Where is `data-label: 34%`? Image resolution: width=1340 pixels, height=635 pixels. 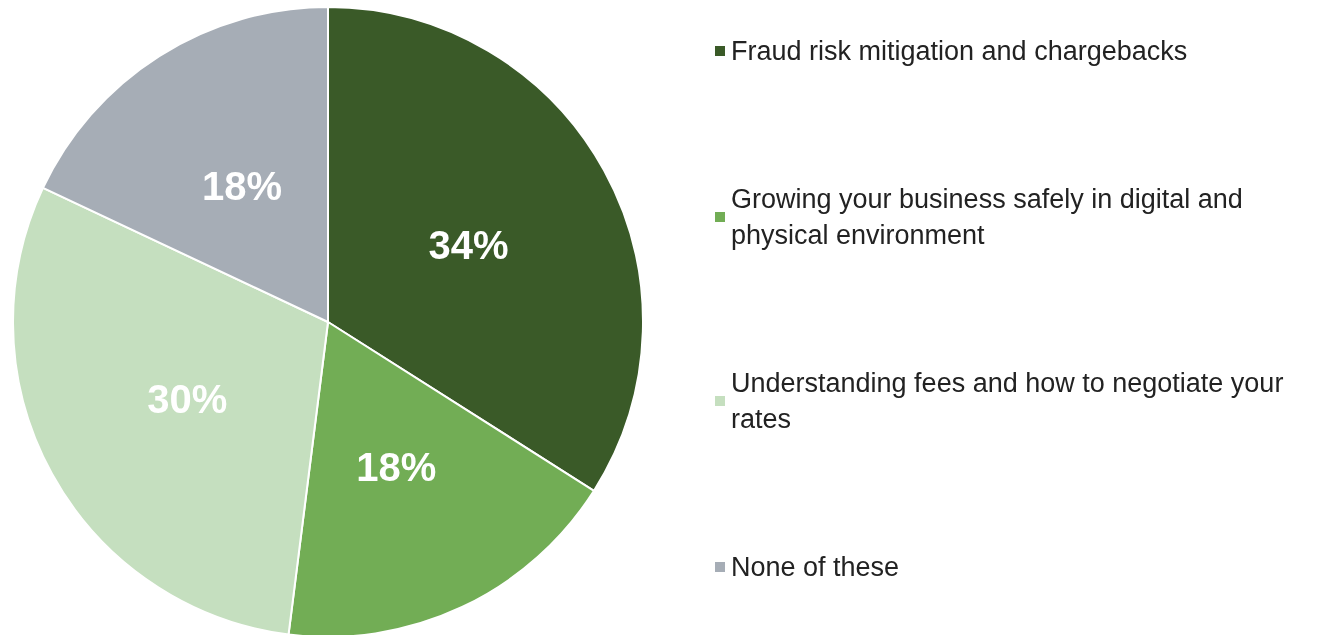
data-label: 34% is located at coordinates (468, 244).